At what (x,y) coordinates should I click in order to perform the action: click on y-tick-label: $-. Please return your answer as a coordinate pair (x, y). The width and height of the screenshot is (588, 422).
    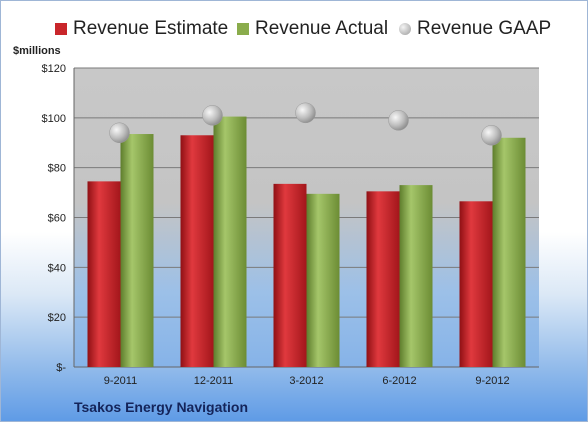
    Looking at the image, I should click on (61, 368).